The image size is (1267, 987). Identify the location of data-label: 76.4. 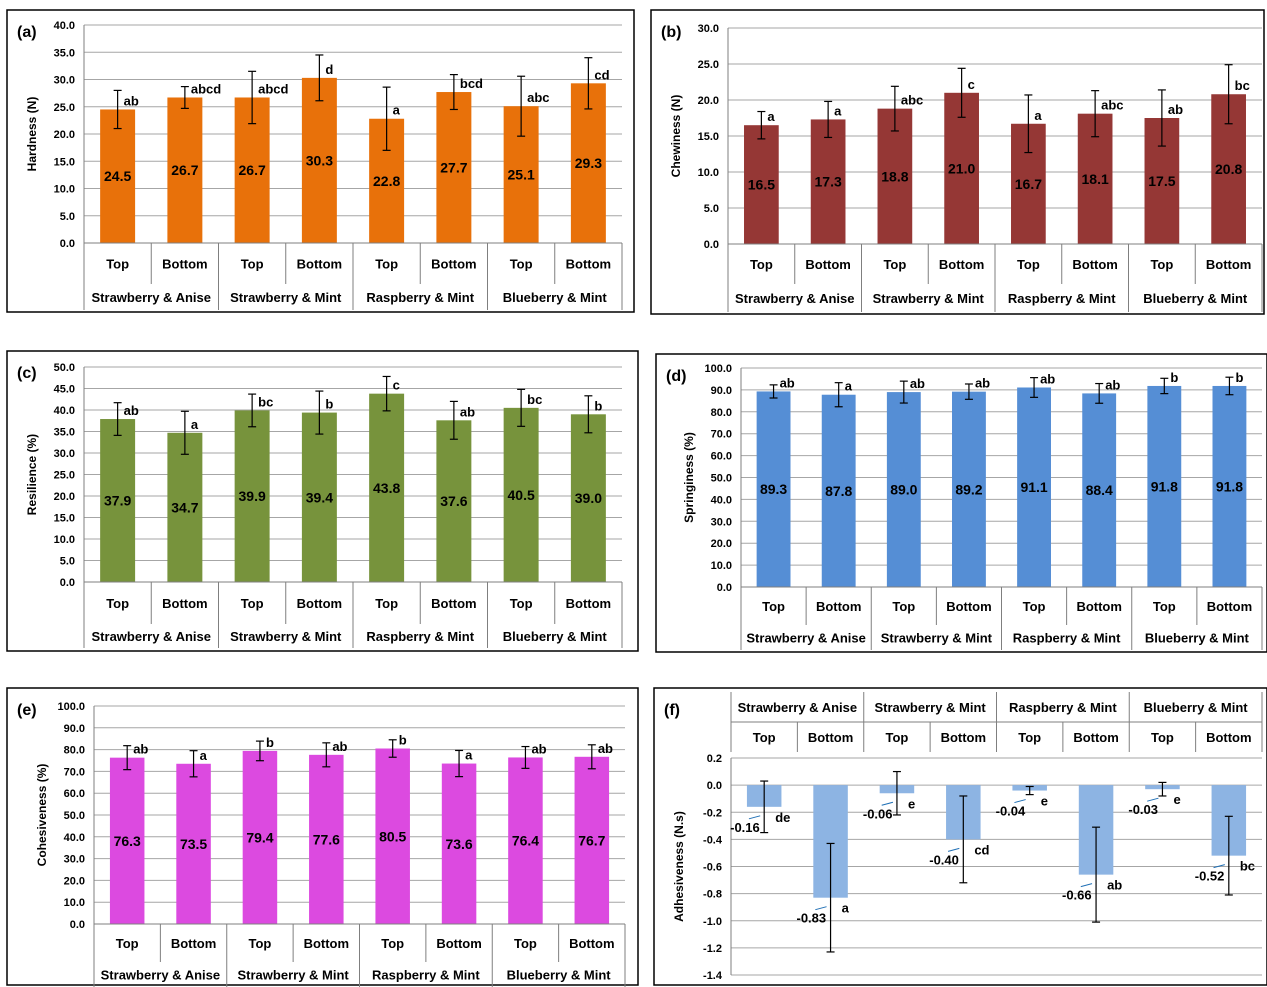
(525, 841).